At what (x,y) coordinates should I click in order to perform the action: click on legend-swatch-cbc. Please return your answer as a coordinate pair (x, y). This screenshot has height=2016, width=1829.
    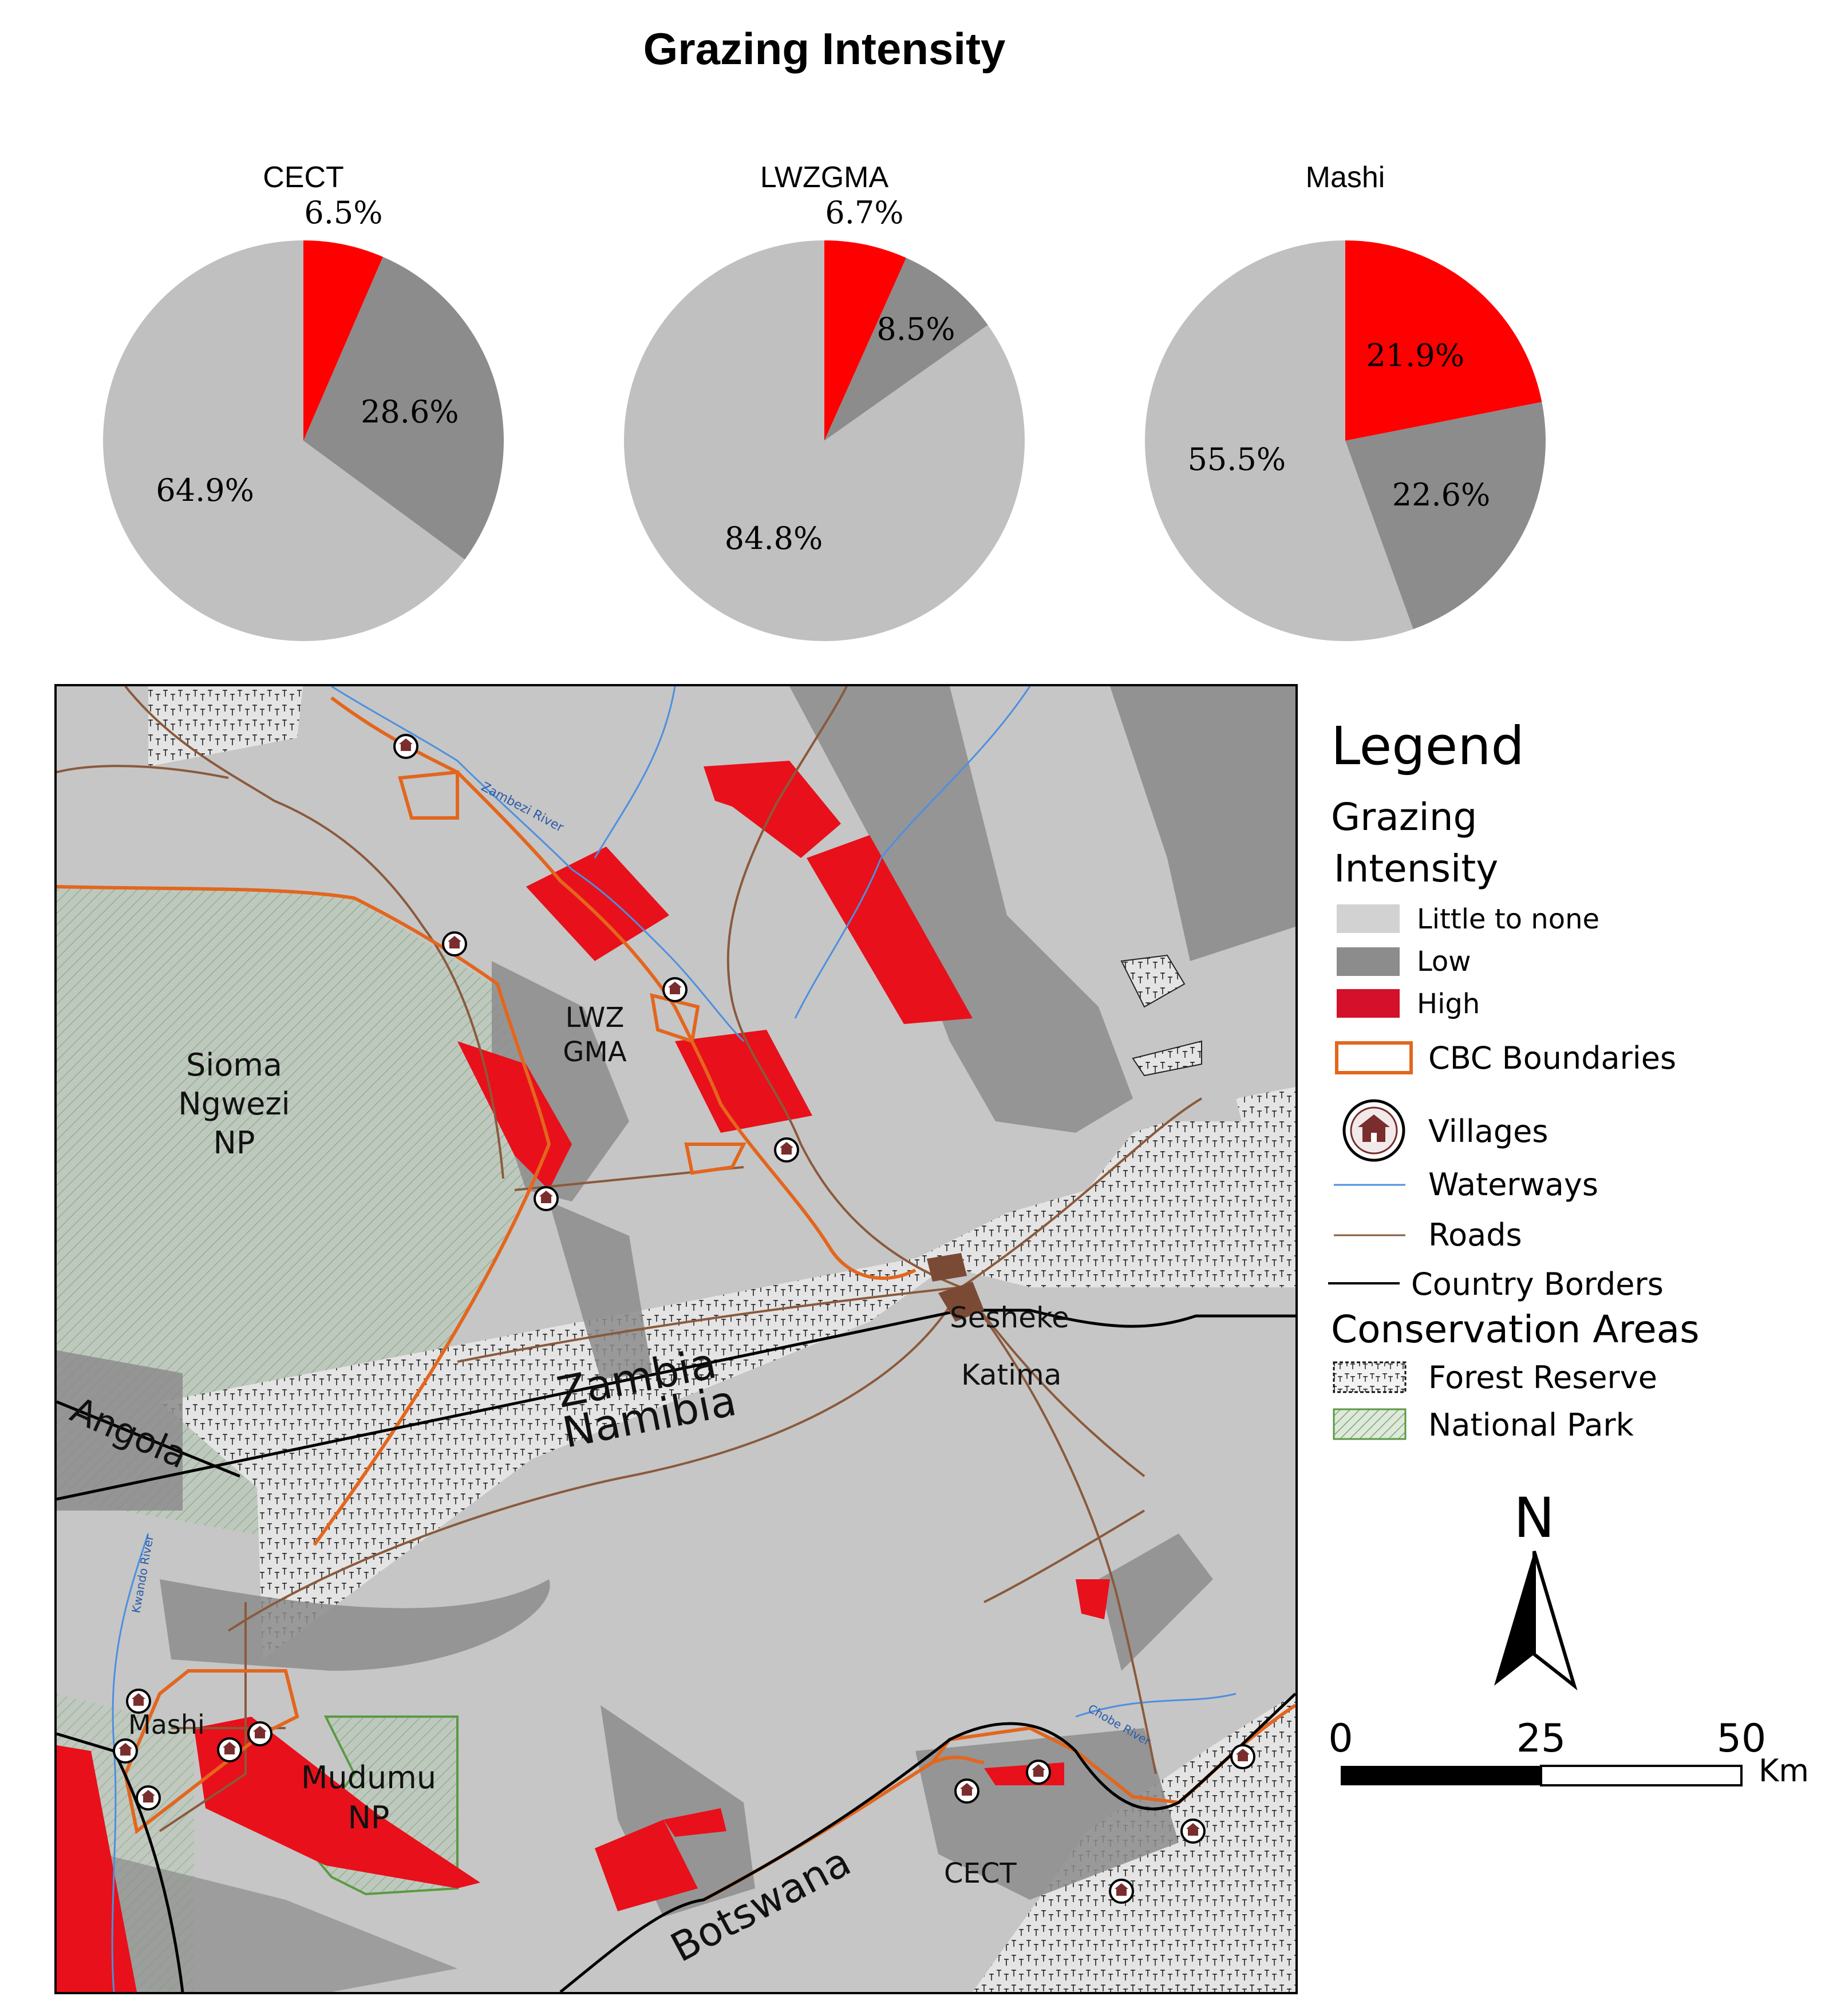
    Looking at the image, I should click on (1374, 1057).